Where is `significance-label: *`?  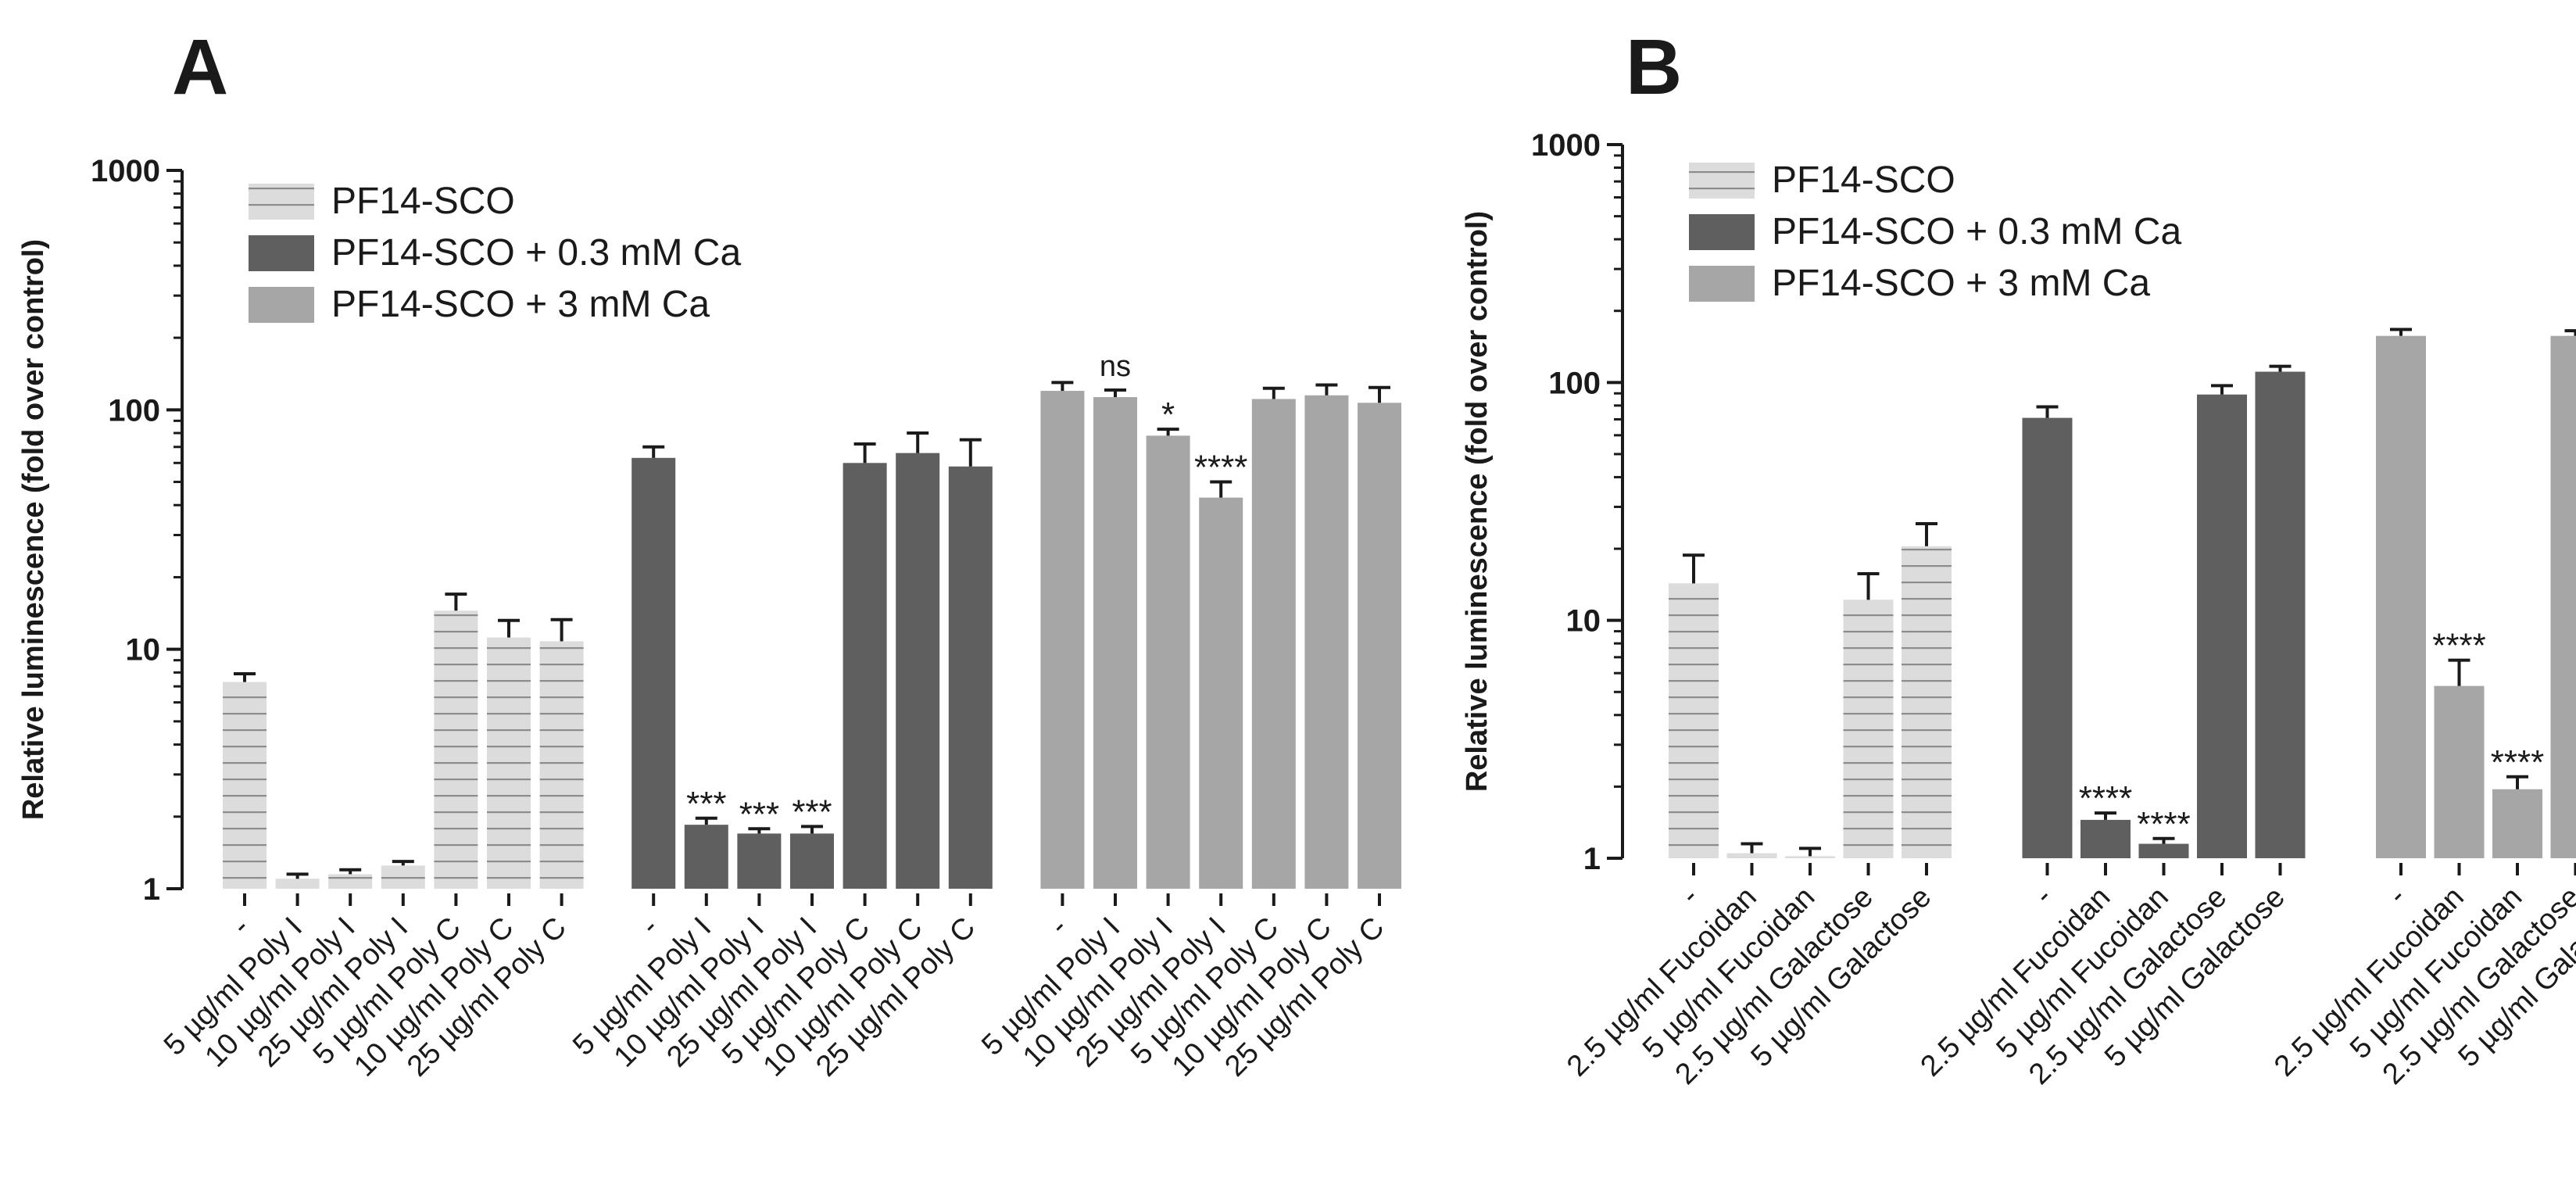
significance-label: * is located at coordinates (1168, 415).